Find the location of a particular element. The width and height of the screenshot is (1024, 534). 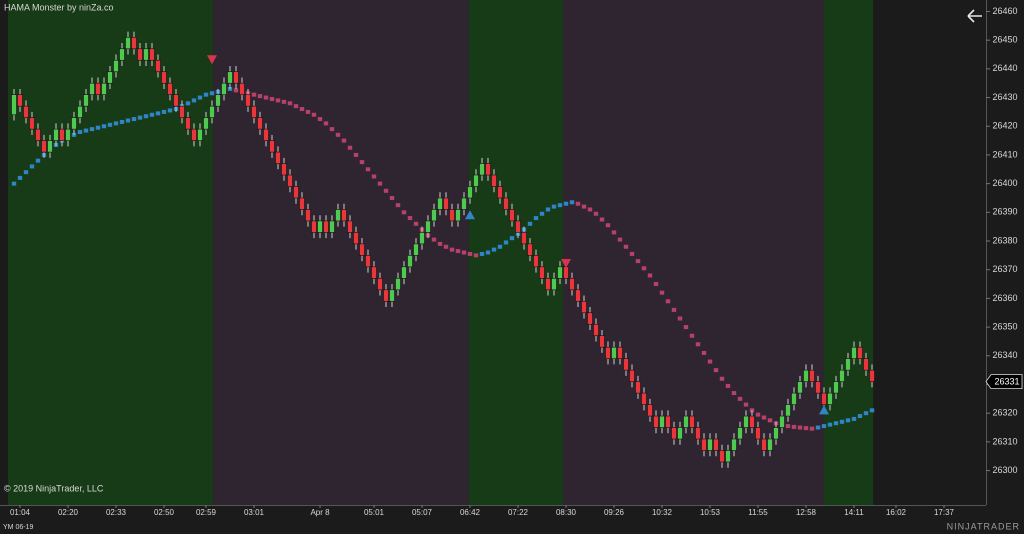

y-tick-label: 26460 is located at coordinates (1004, 11).